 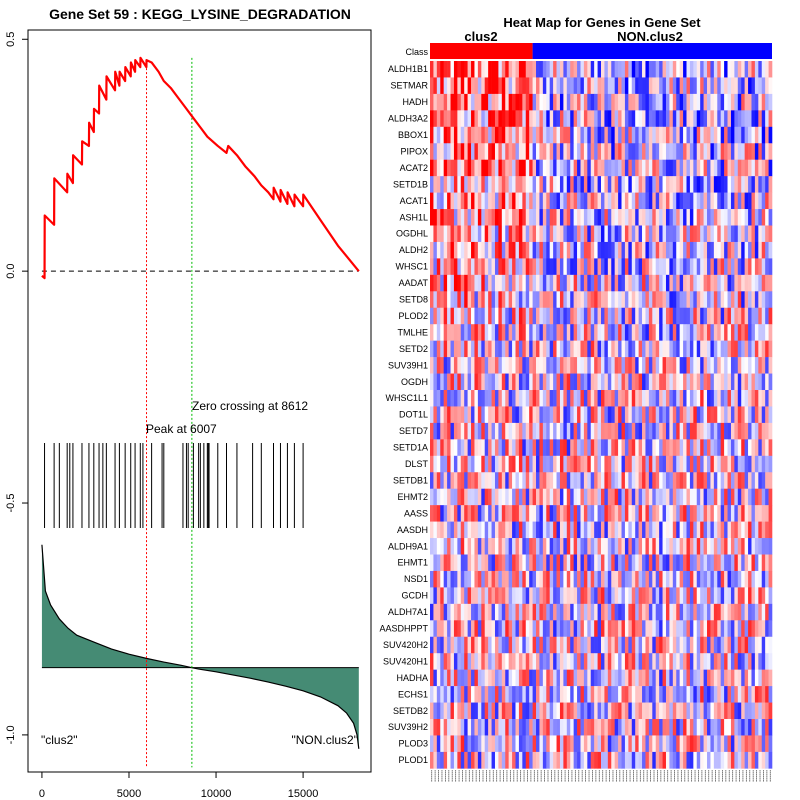 What do you see at coordinates (42, 794) in the screenshot?
I see `x-tick-label: 0` at bounding box center [42, 794].